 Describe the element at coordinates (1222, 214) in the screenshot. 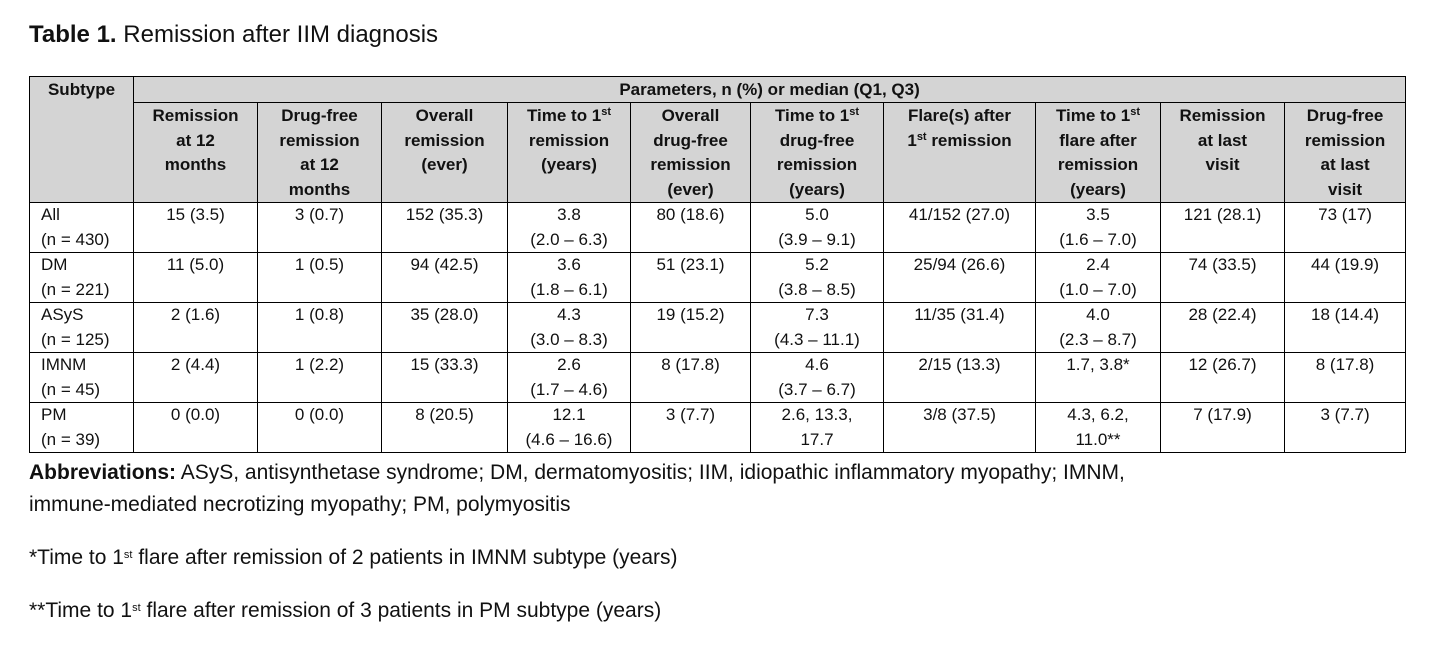

I see `cell-all-col9-line-0: 121 (28.1)` at that location.